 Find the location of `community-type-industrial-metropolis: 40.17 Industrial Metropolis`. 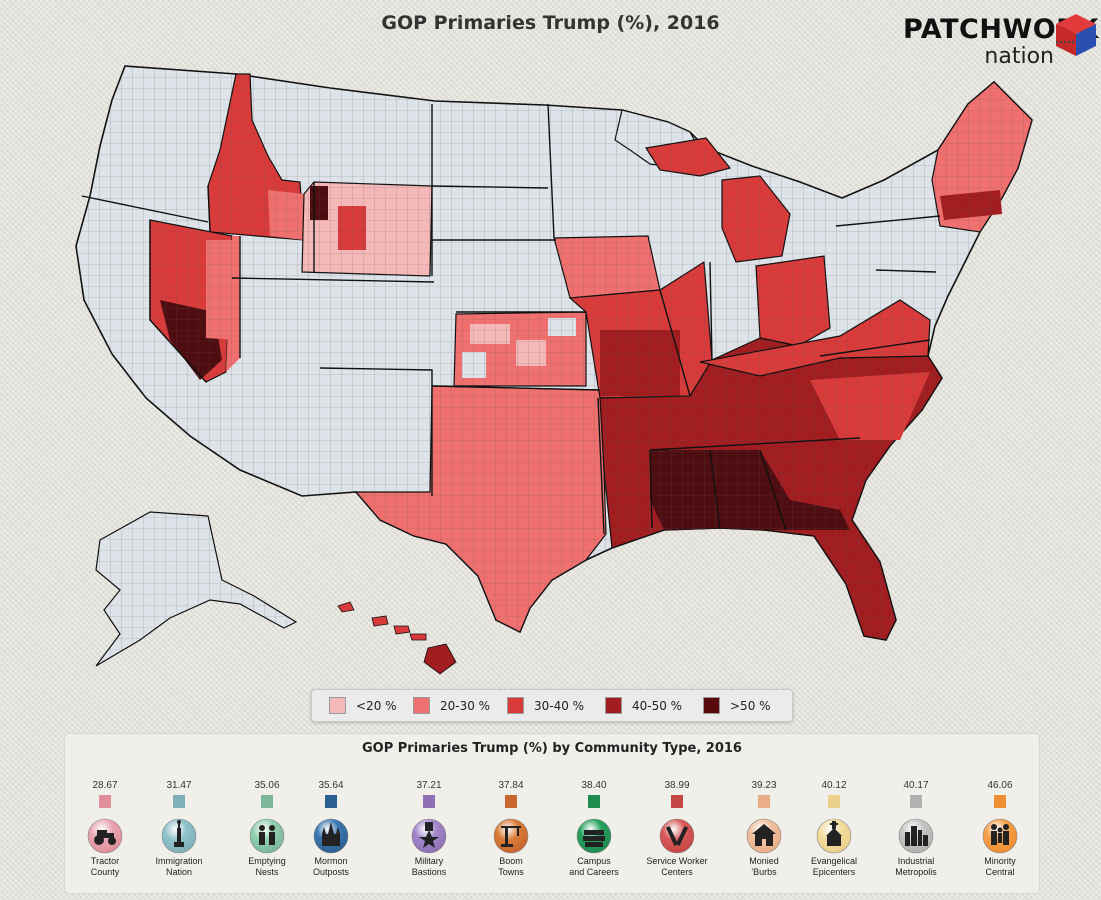

community-type-industrial-metropolis: 40.17 Industrial Metropolis is located at coordinates (916, 829).